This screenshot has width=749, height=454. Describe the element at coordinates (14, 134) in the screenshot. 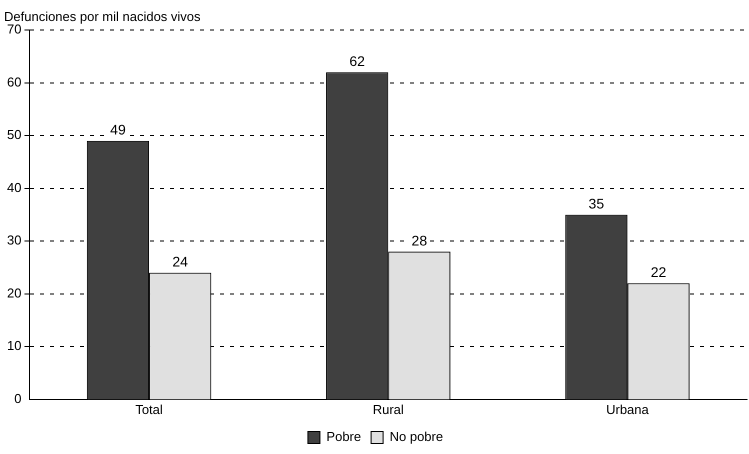

I see `y-tick-label: 50` at that location.